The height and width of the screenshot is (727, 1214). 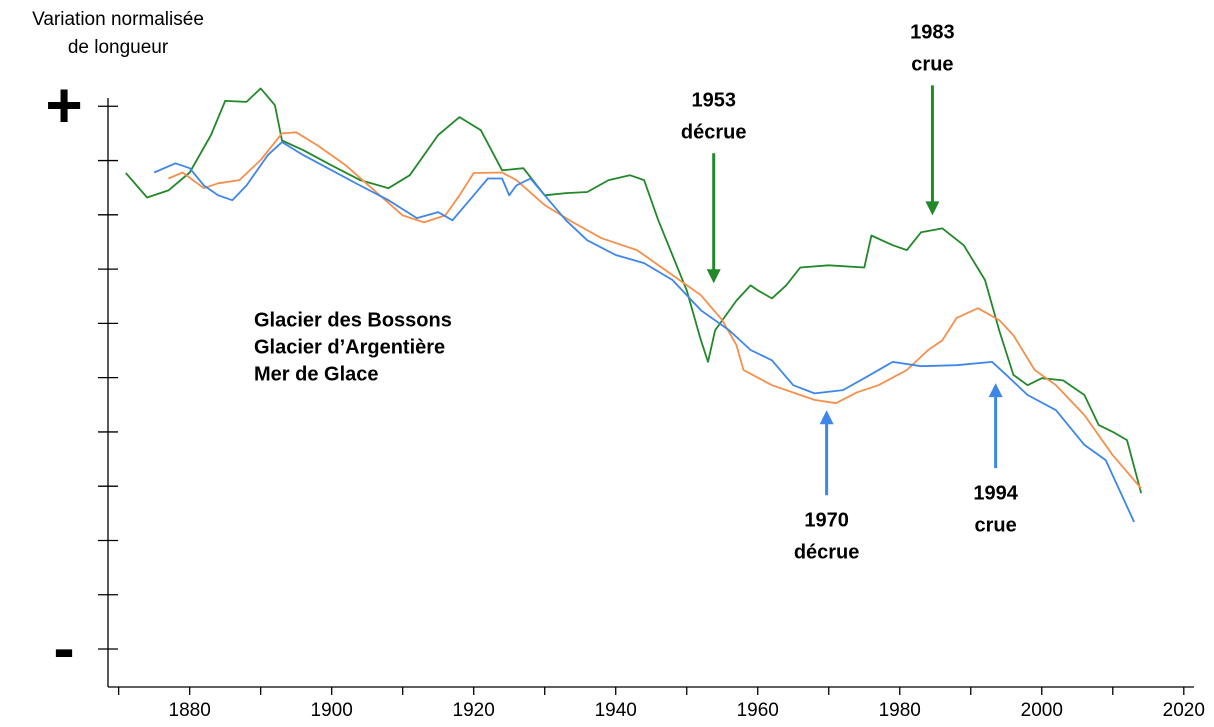 What do you see at coordinates (118, 47) in the screenshot?
I see `y-axis-label: de longueur` at bounding box center [118, 47].